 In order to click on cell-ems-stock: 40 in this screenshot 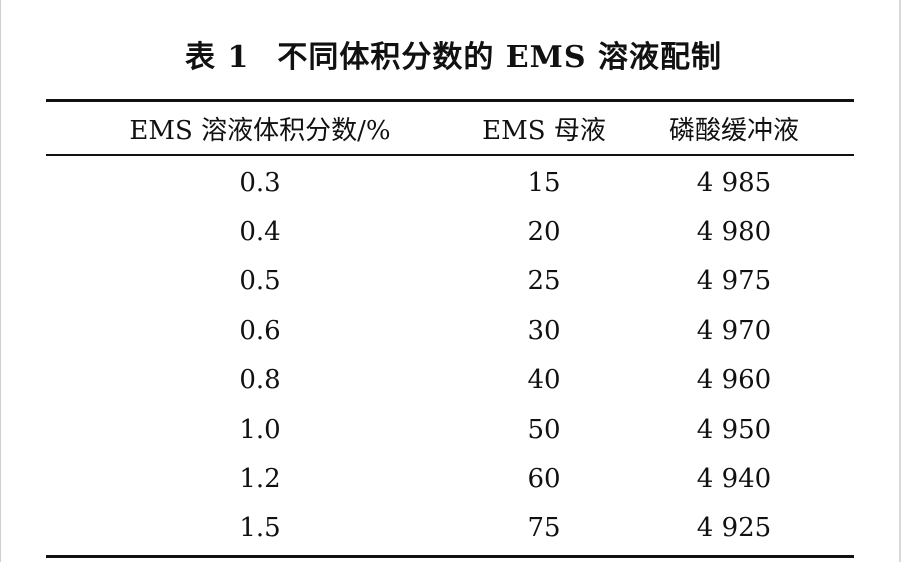, I will do `click(544, 380)`.